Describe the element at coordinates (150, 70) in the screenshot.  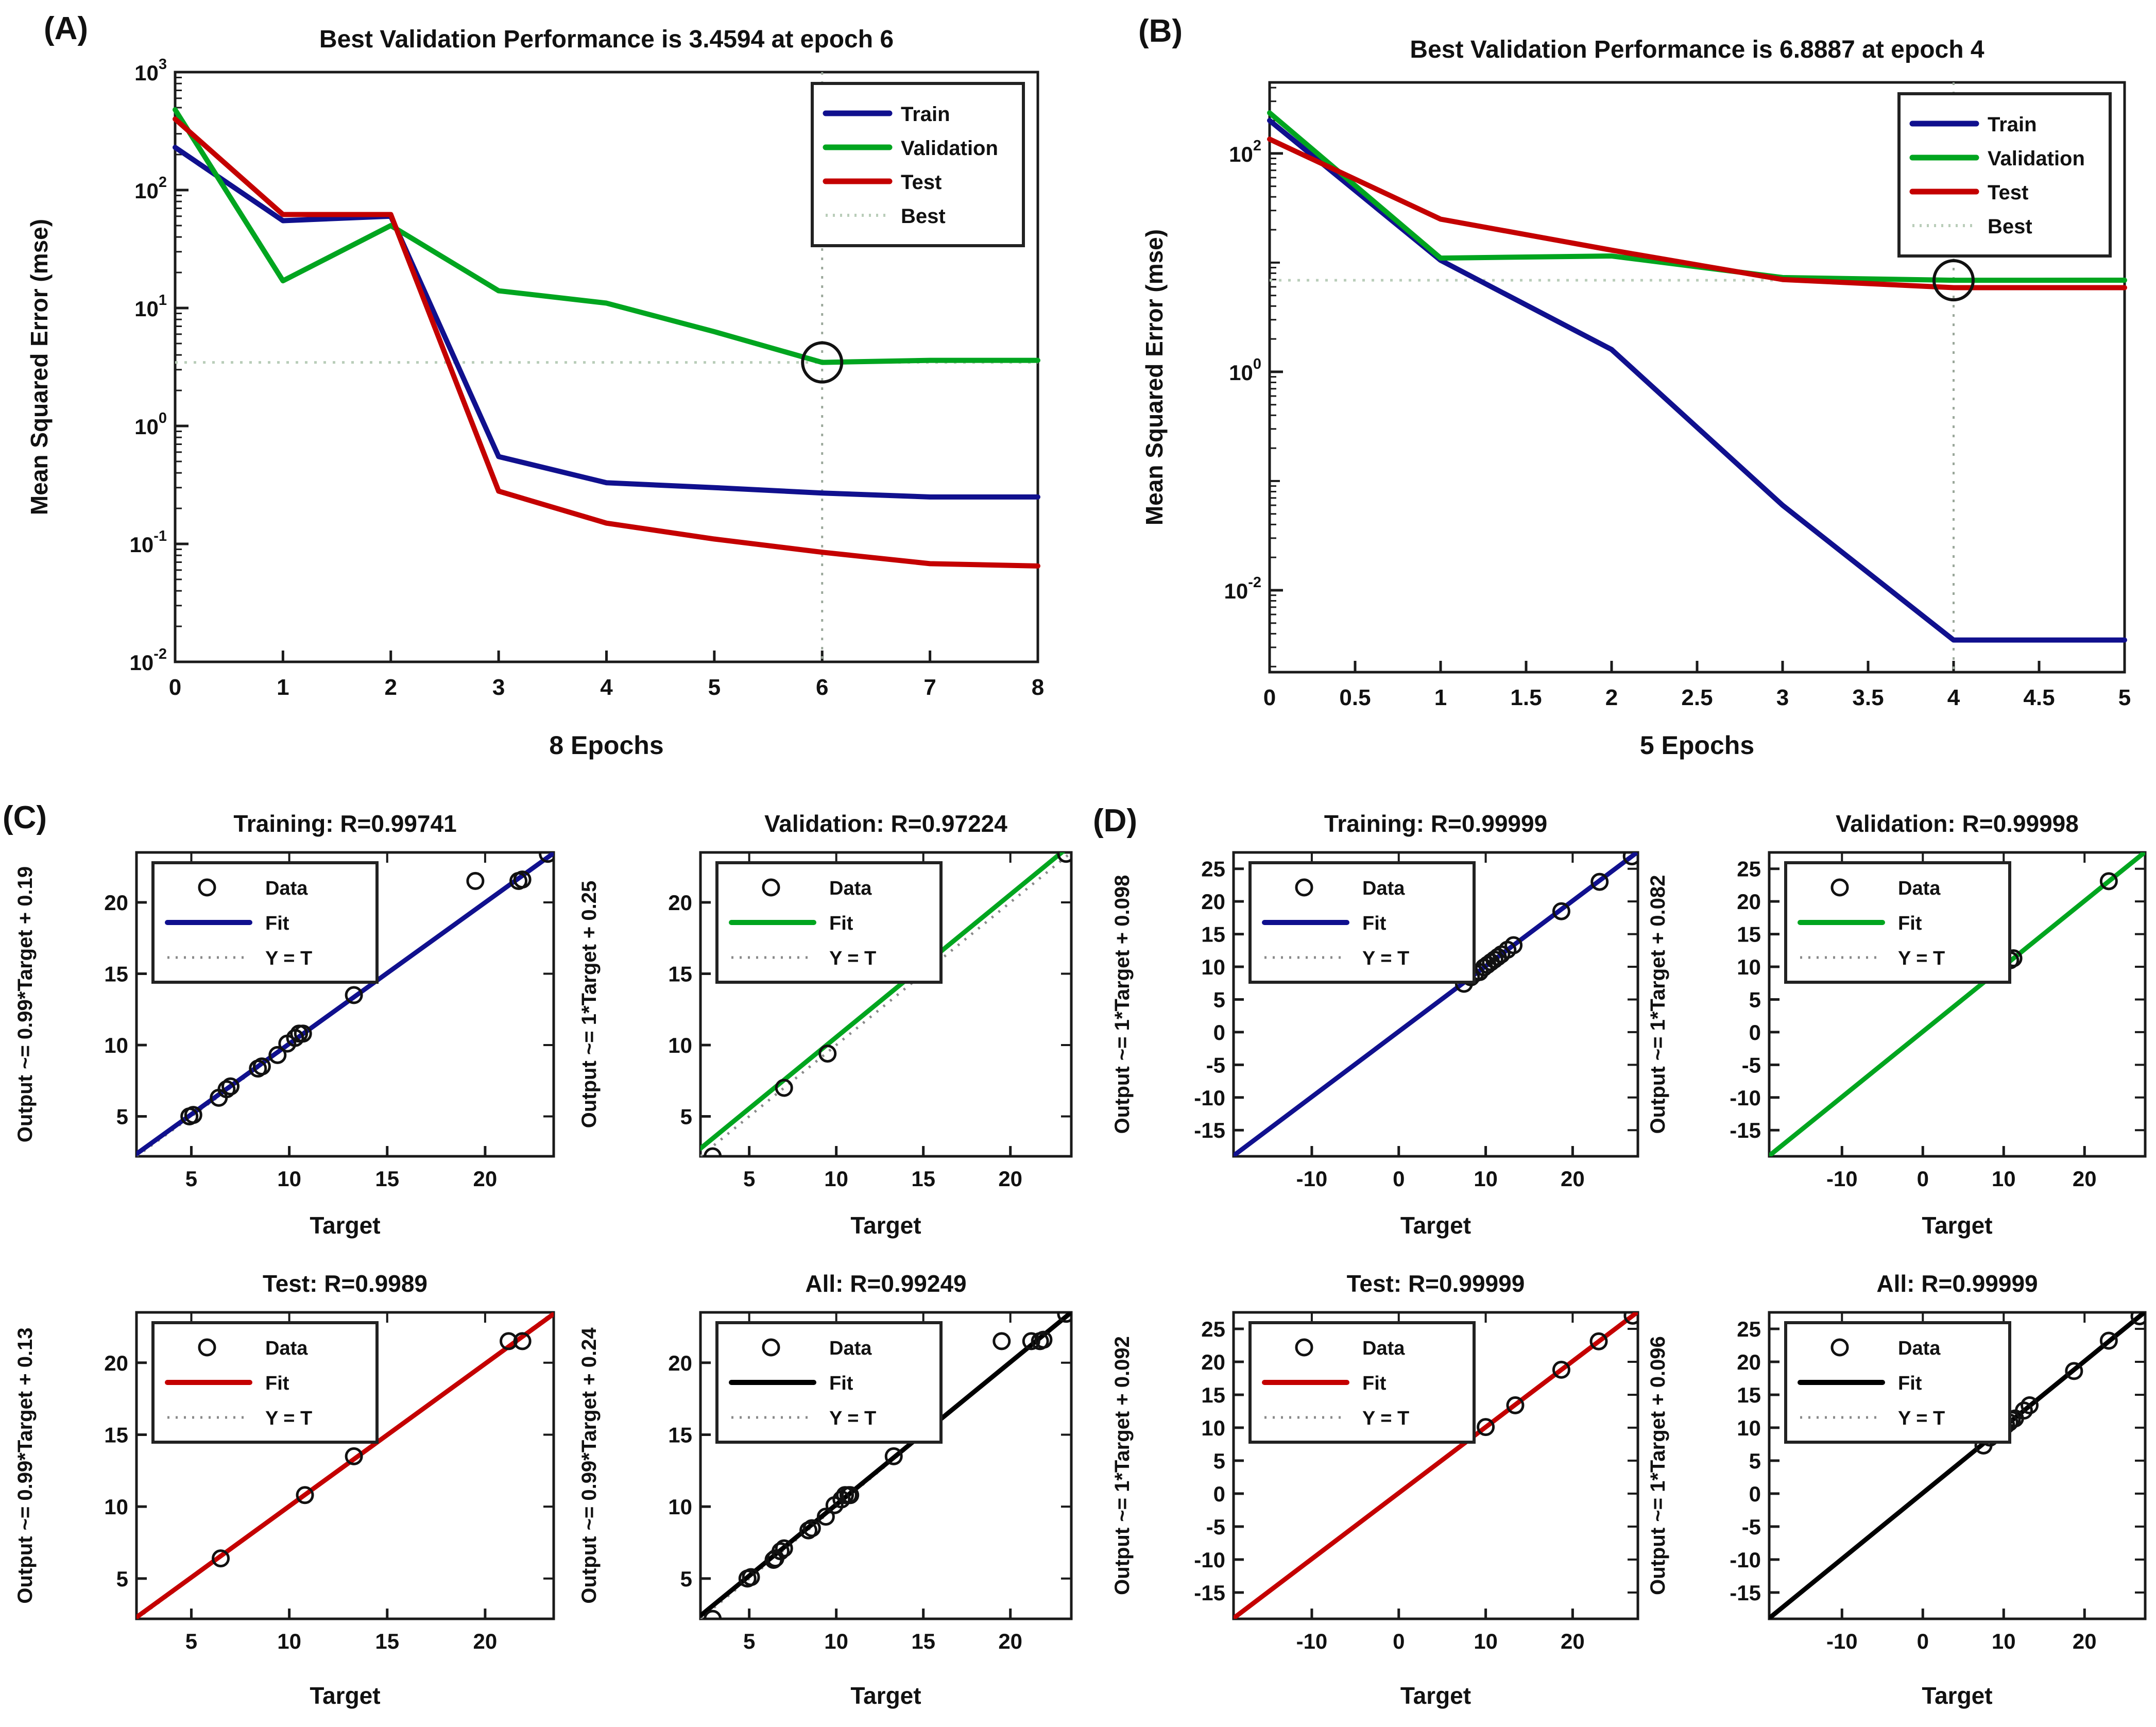
I see `y-tick-label: 10³` at that location.